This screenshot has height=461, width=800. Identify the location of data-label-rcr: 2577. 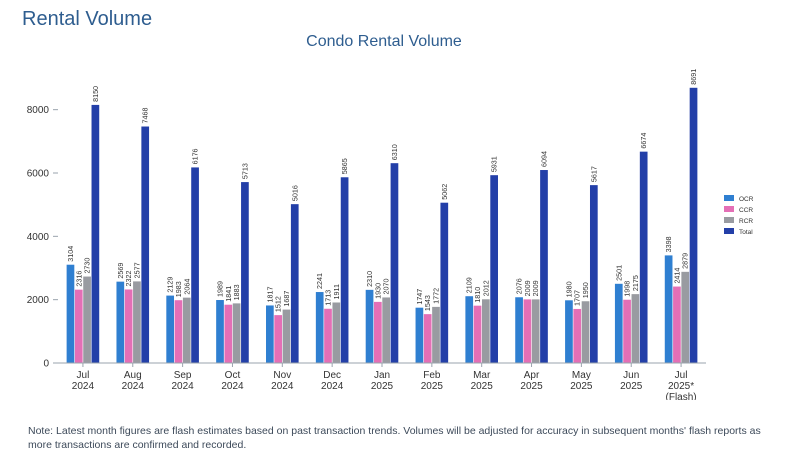
(136, 270).